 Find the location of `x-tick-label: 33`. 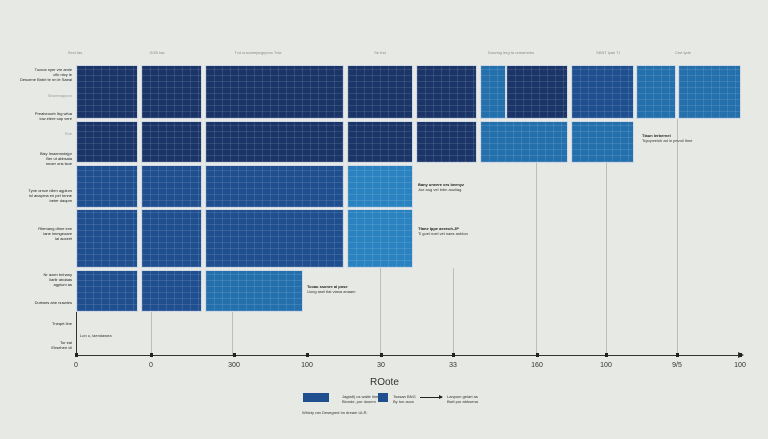

x-tick-label: 33 is located at coordinates (453, 365).